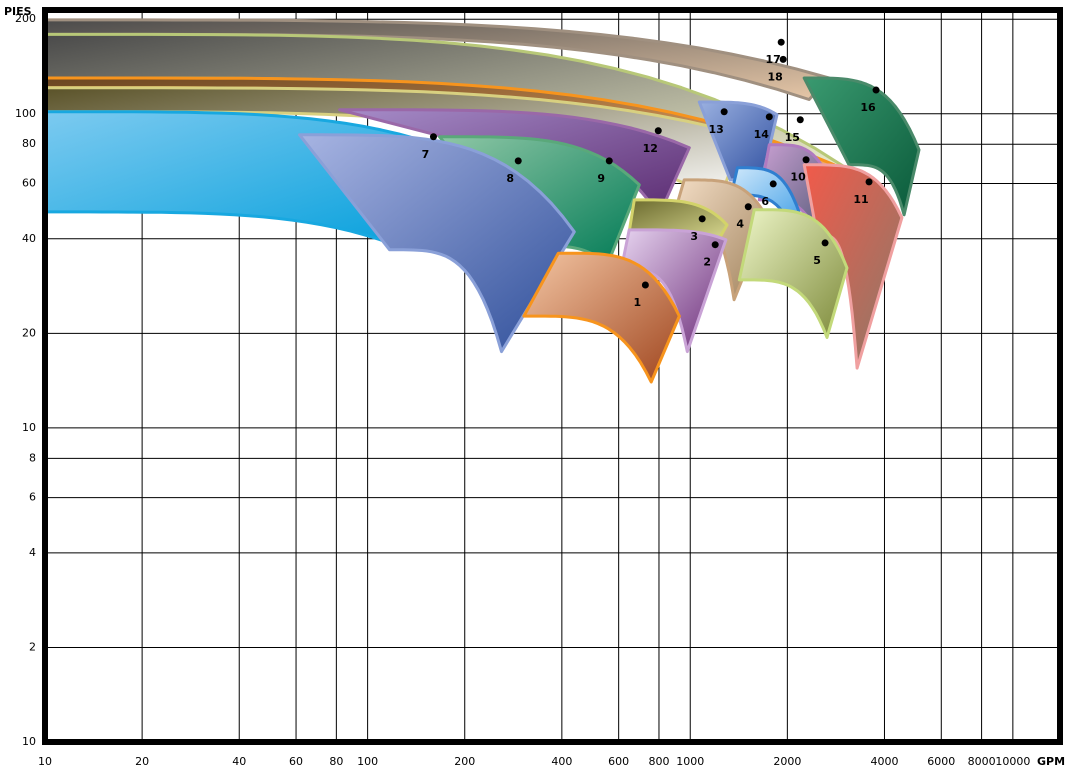 This screenshot has height=776, width=1068. What do you see at coordinates (32, 497) in the screenshot?
I see `y-tick-label: 6` at bounding box center [32, 497].